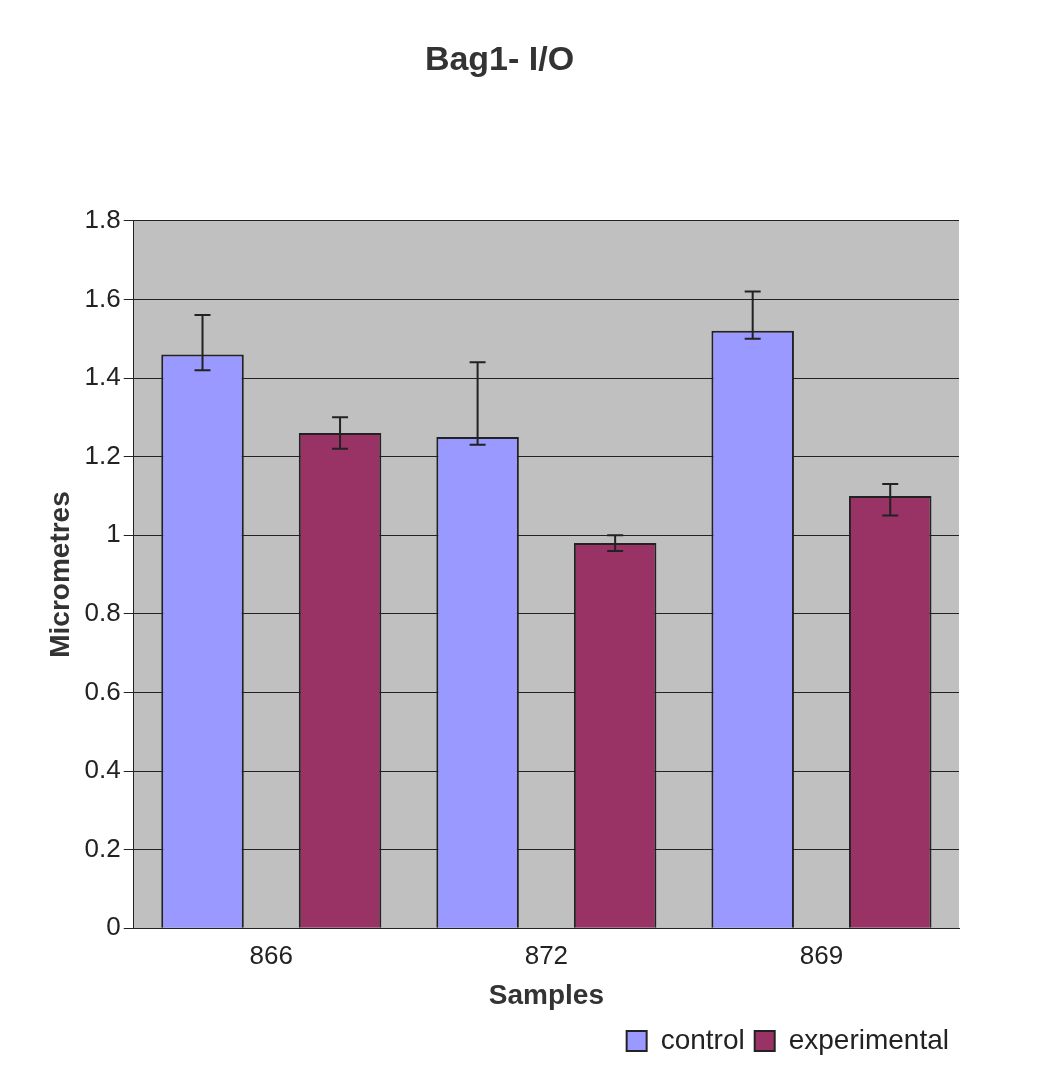 The image size is (1059, 1075). I want to click on y-tick-label: 0.4, so click(102, 769).